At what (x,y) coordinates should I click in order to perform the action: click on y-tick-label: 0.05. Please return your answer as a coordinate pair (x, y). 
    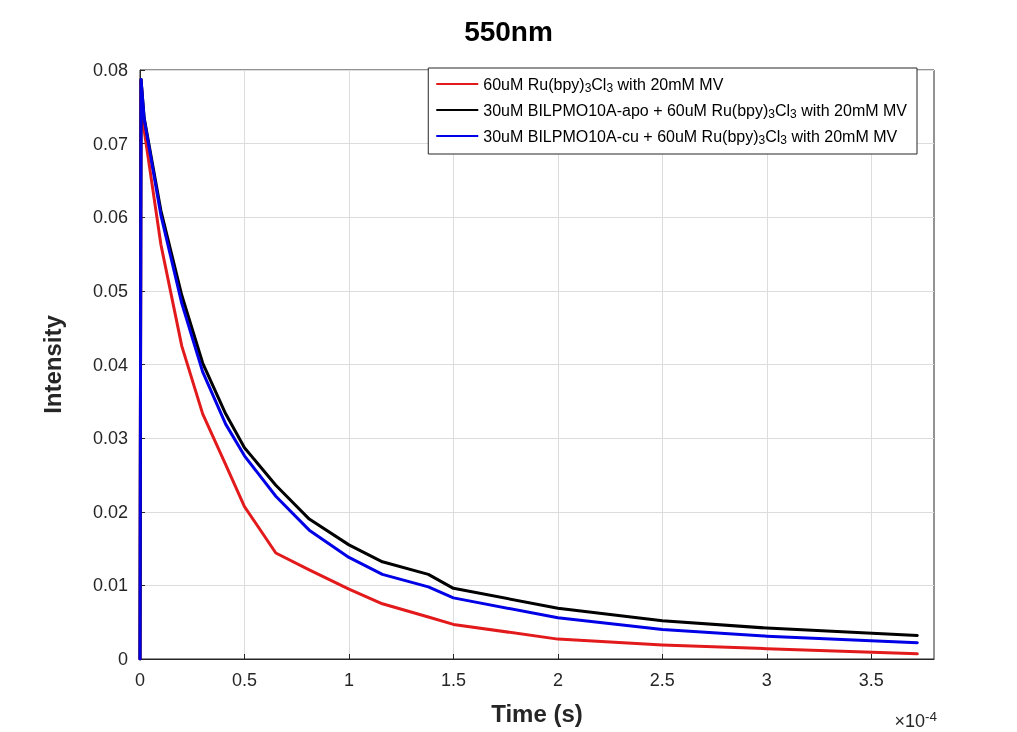
    Looking at the image, I should click on (110, 290).